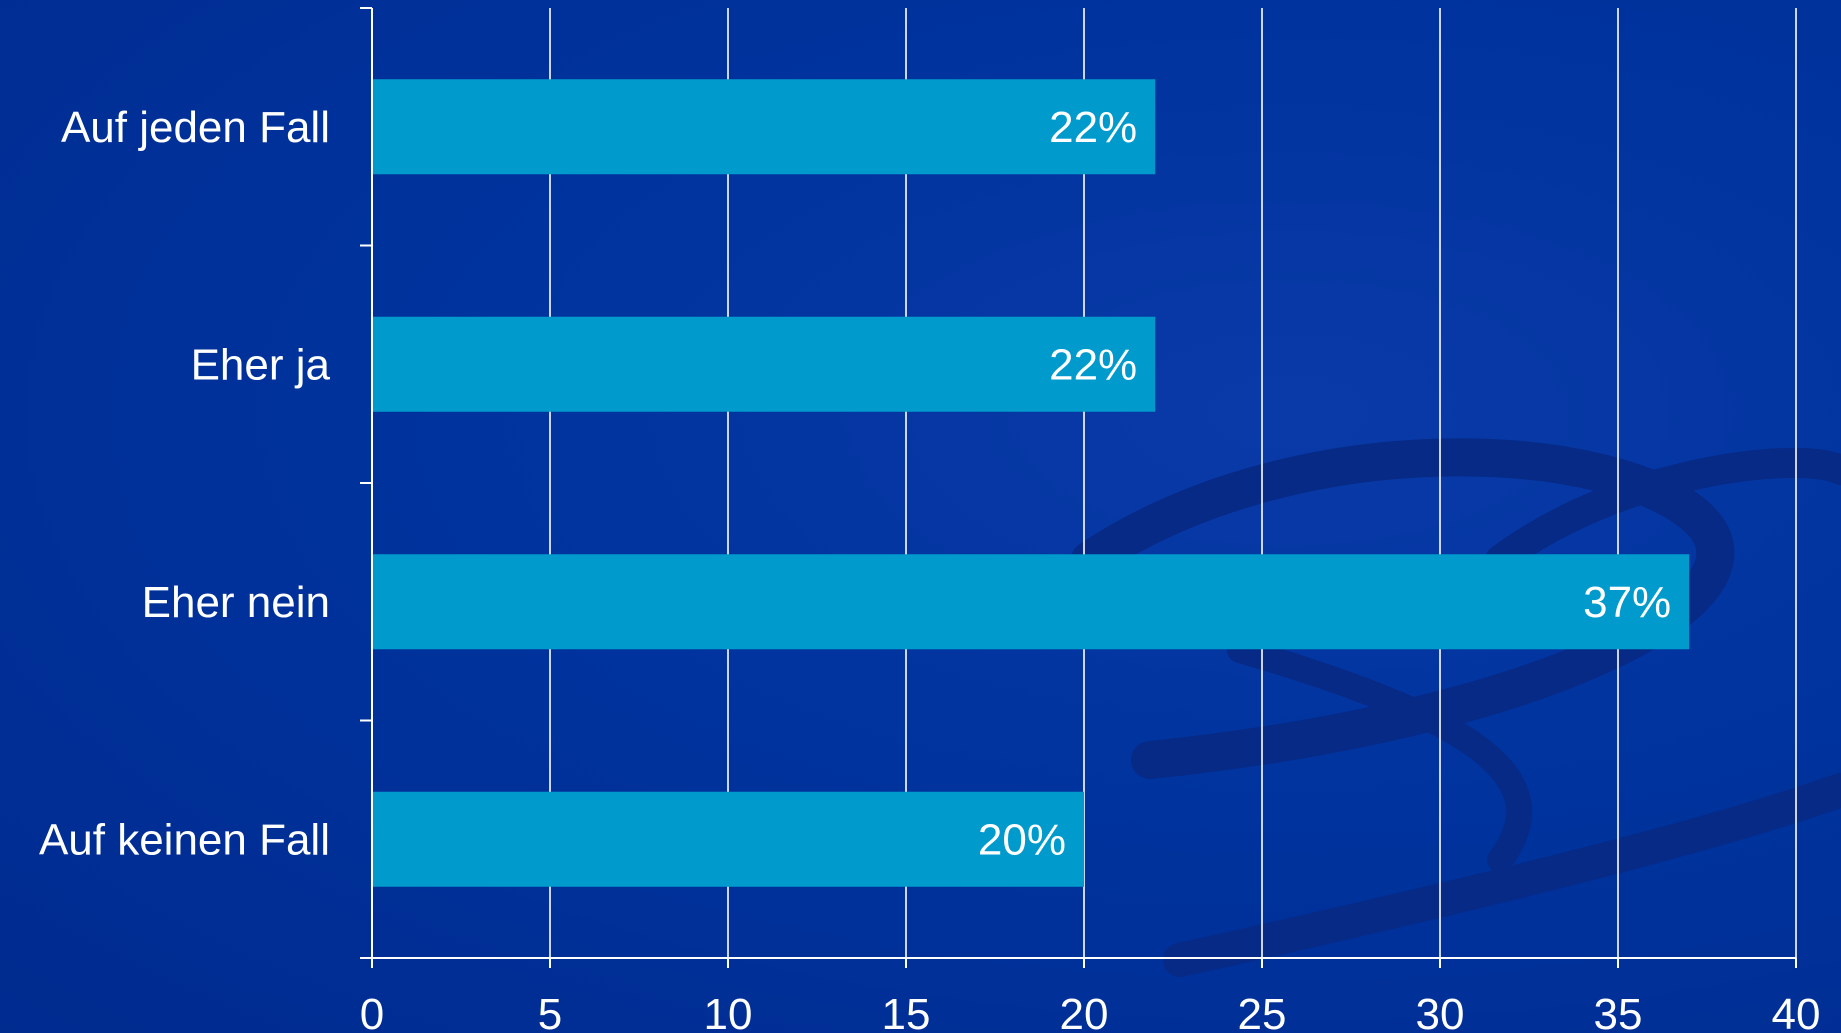  I want to click on x-tick-label: 10, so click(728, 1011).